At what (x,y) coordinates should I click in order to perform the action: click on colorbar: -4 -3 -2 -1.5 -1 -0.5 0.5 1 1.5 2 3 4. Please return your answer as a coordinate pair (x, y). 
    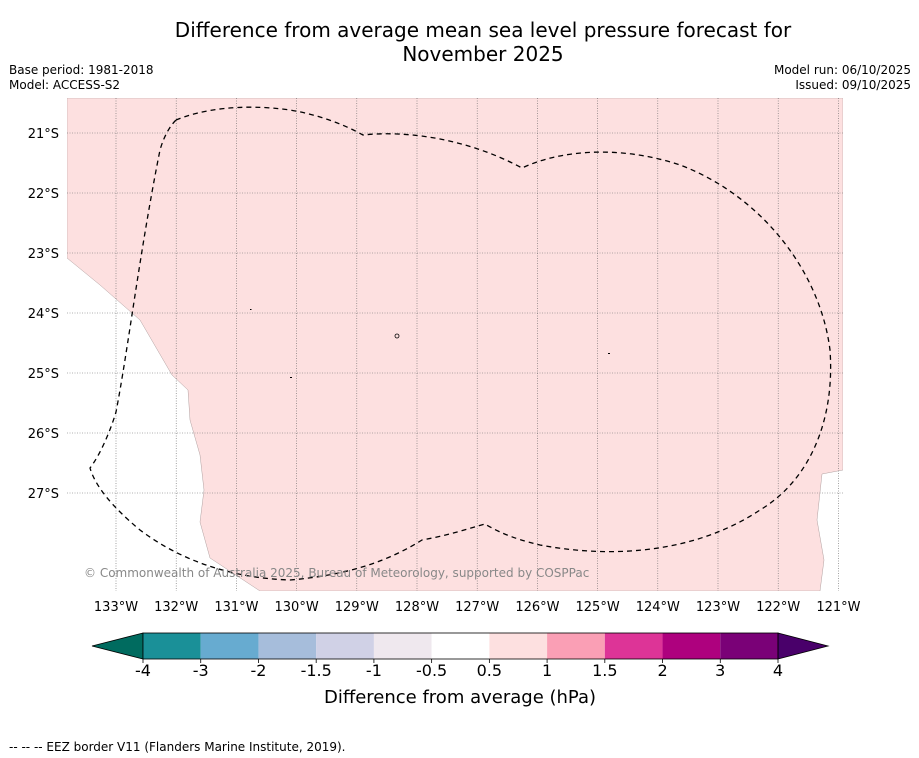
    Looking at the image, I should click on (460, 656).